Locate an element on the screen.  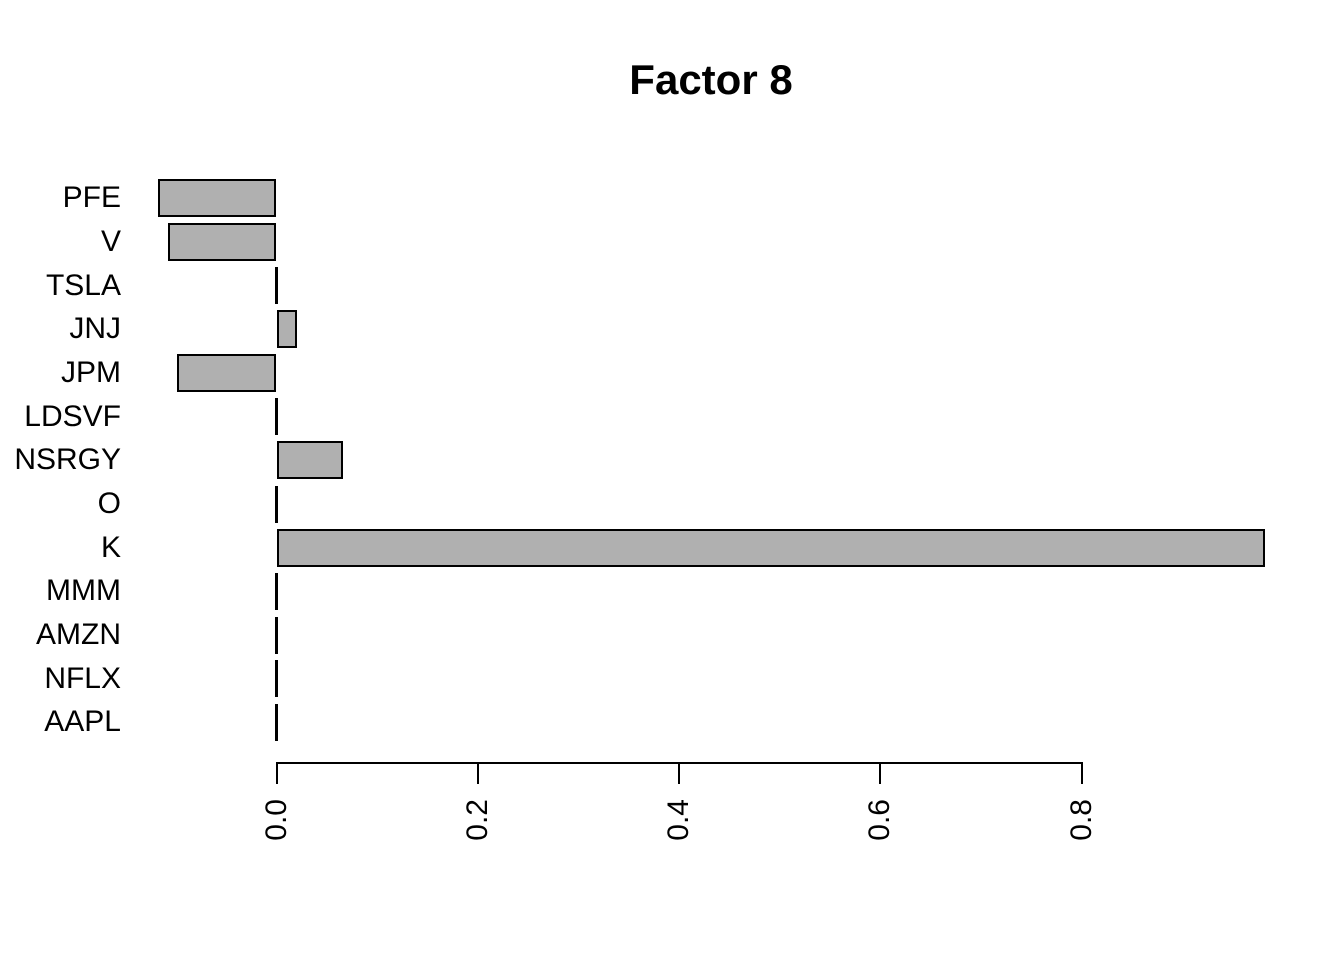
category-label-v: V is located at coordinates (110, 241).